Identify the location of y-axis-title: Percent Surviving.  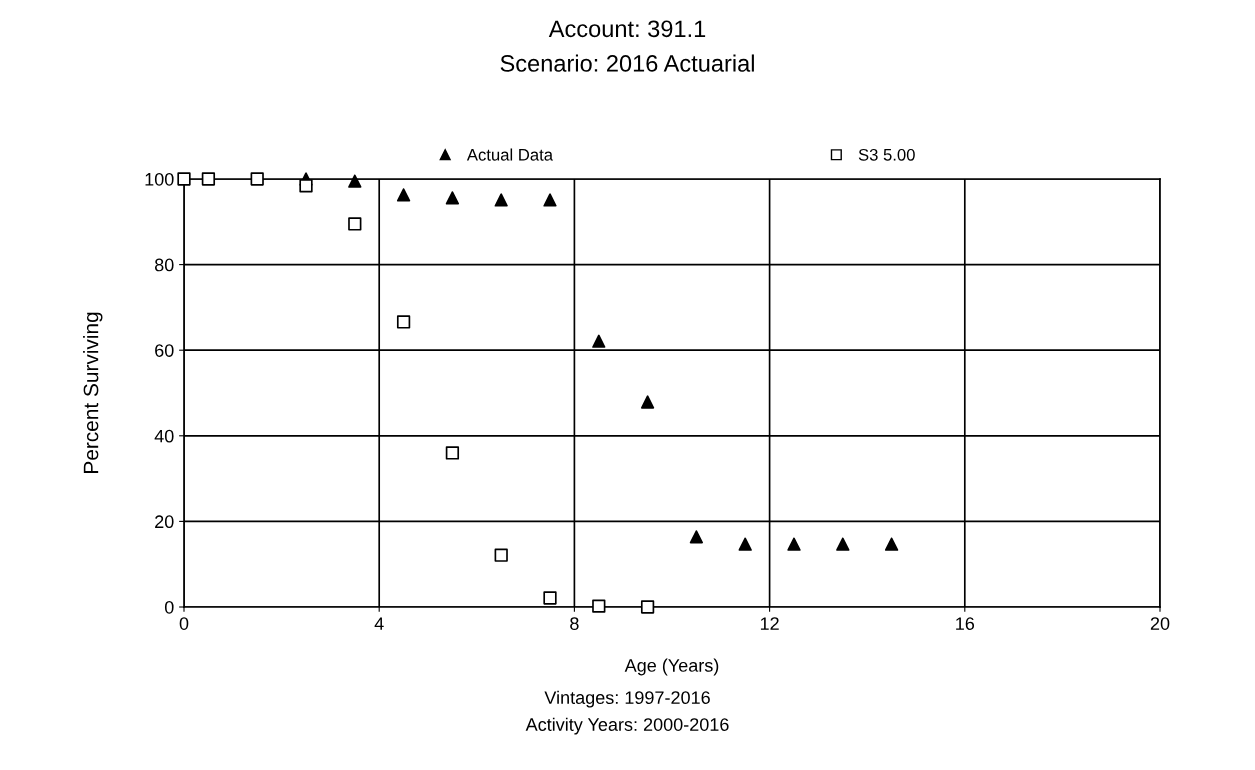
(93, 392).